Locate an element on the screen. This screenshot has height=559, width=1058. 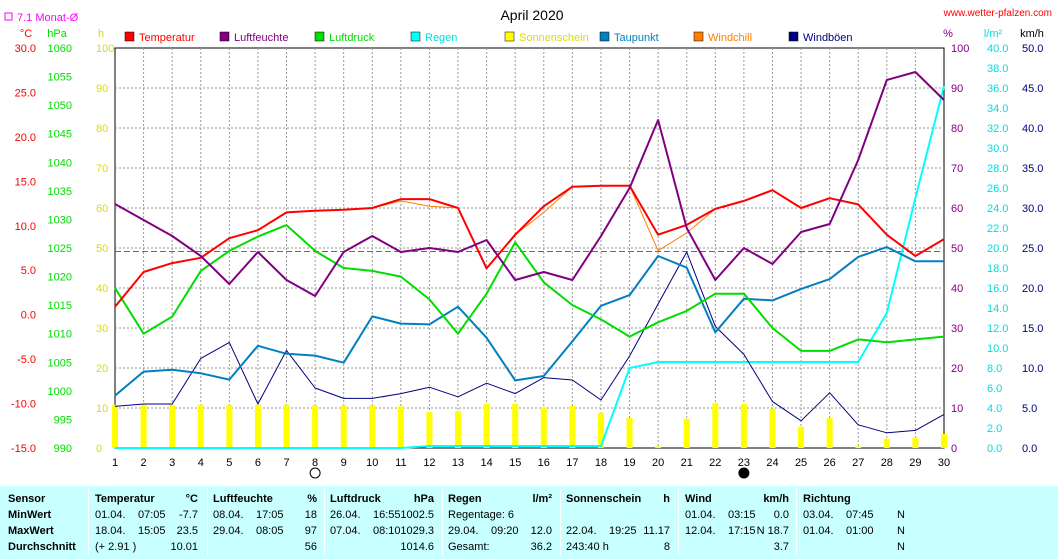
stat-time: 09:20 is located at coordinates (505, 531).